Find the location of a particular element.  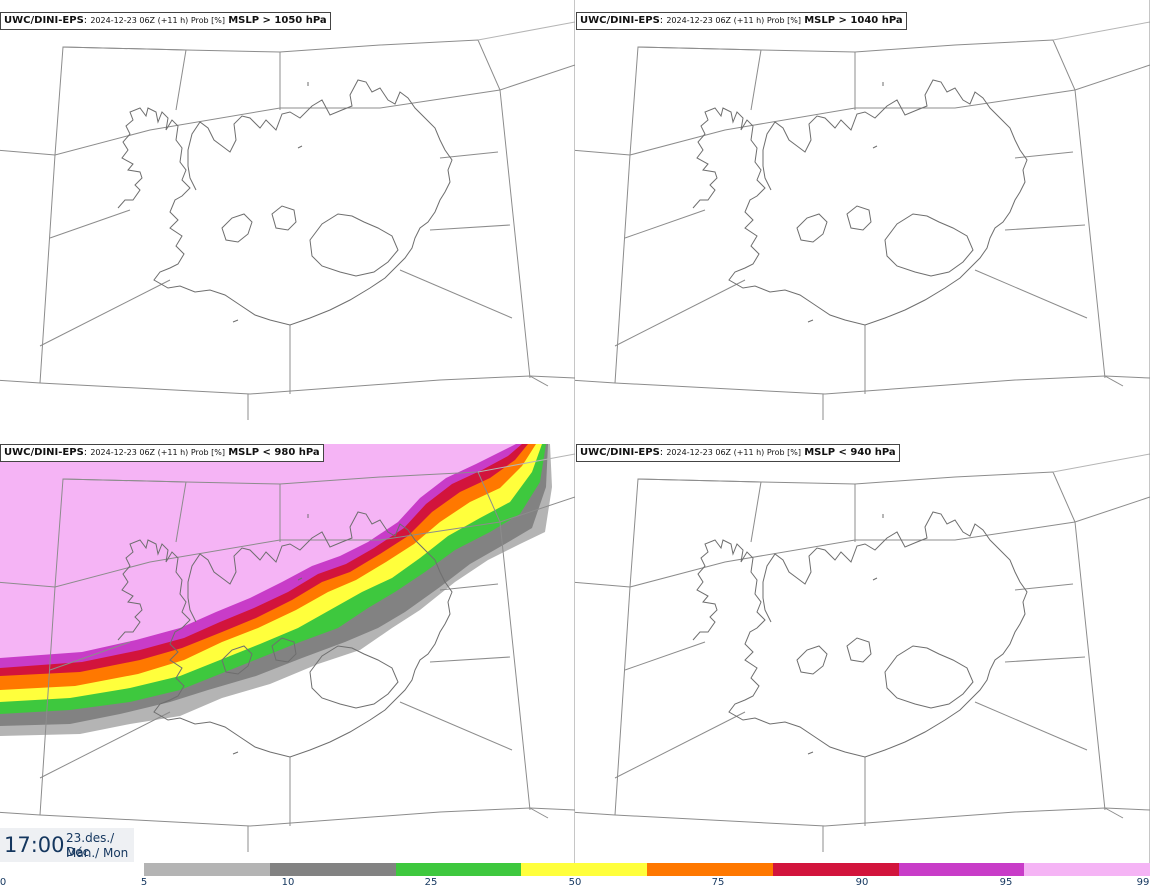

colorbar-tick-label: 99 is located at coordinates (1143, 882).